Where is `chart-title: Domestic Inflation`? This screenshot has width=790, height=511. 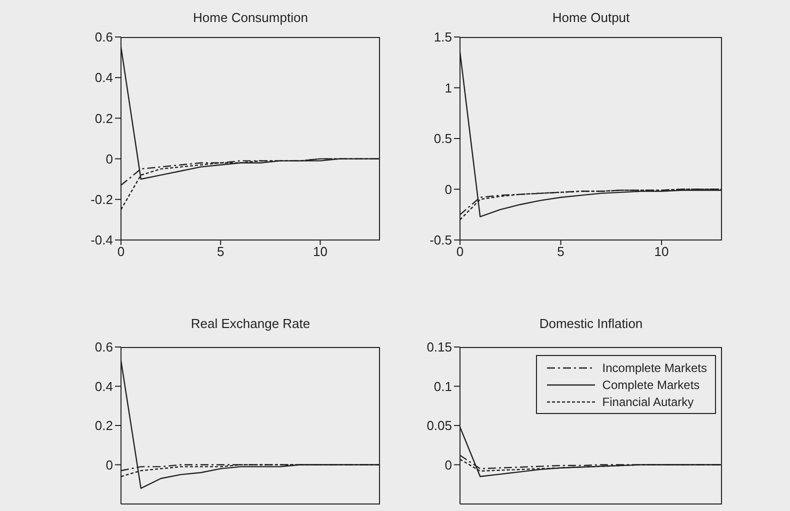 chart-title: Domestic Inflation is located at coordinates (591, 323).